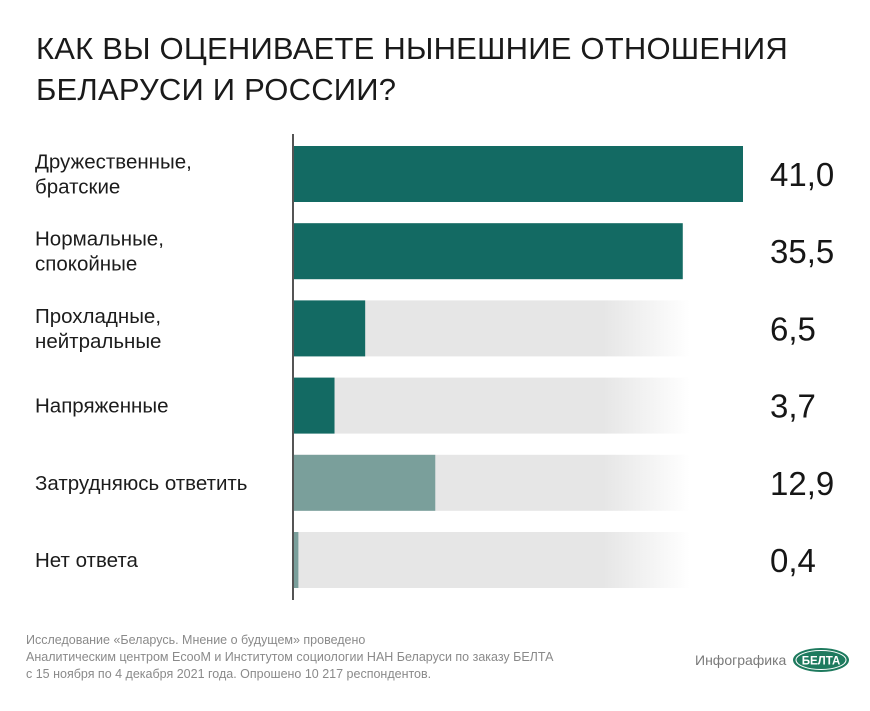  Describe the element at coordinates (101, 406) in the screenshot. I see `category-label: Напряженные` at that location.